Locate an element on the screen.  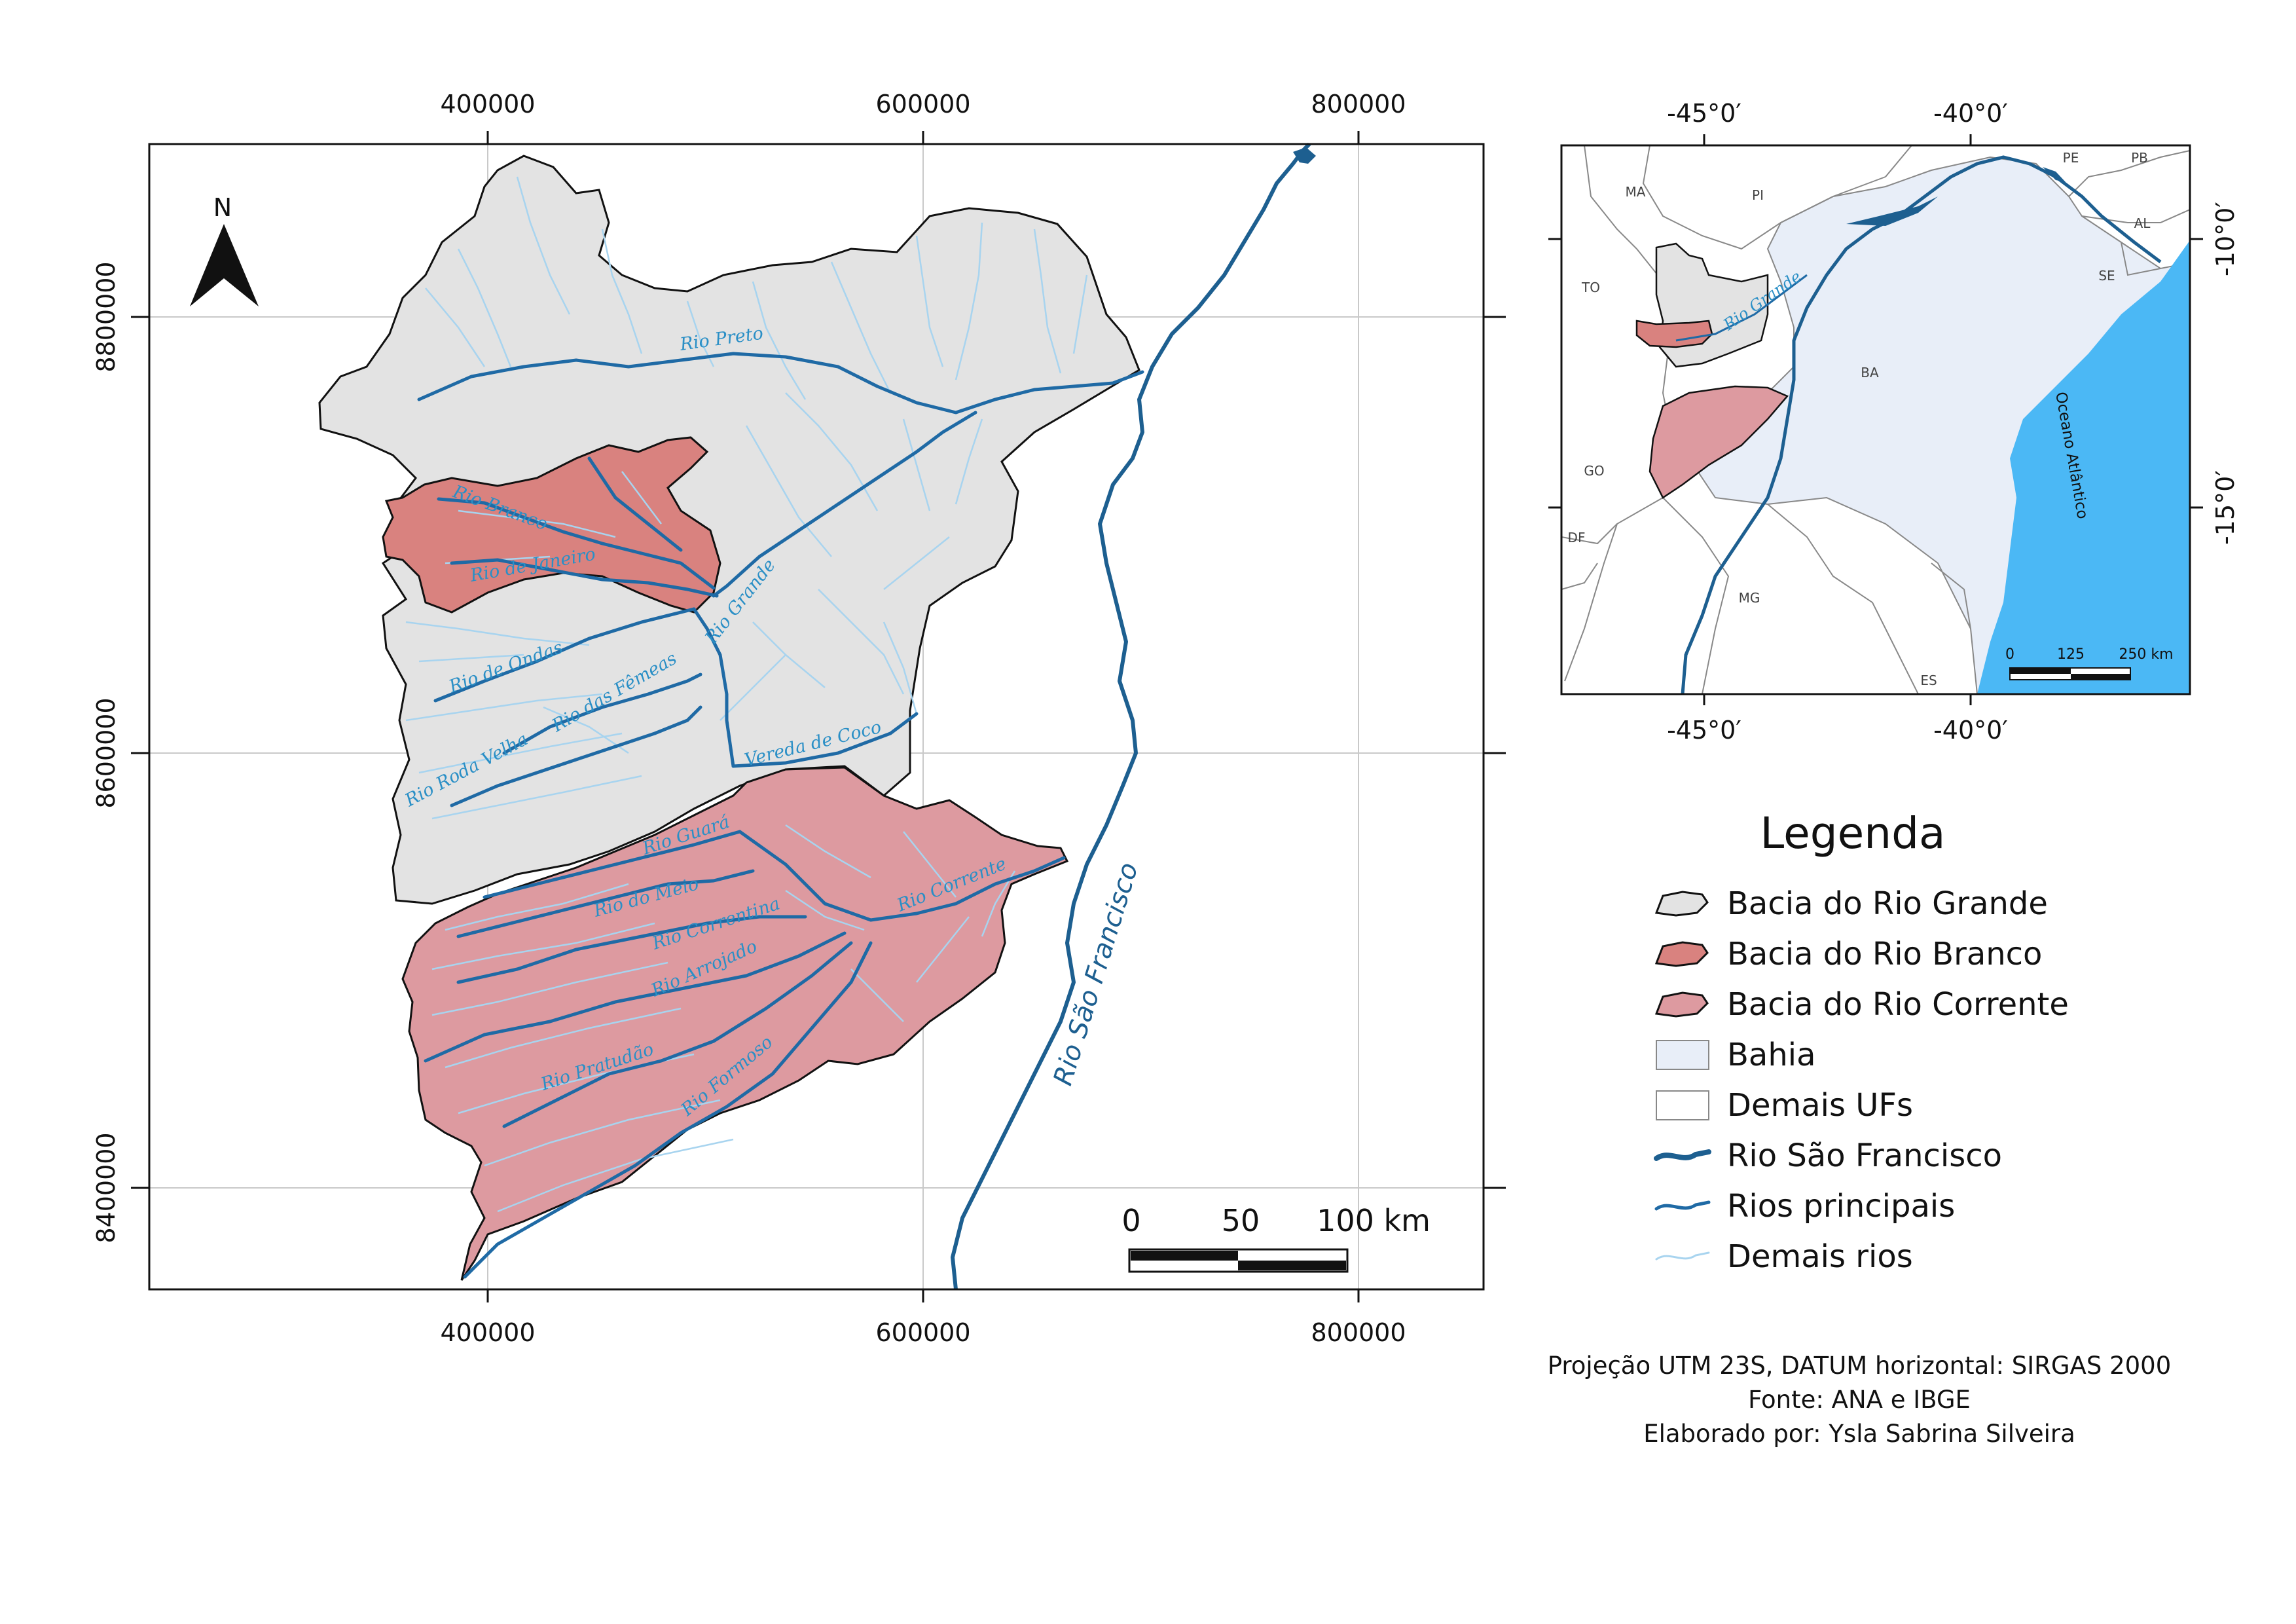
inset-label-ma: MA is located at coordinates (1636, 192).